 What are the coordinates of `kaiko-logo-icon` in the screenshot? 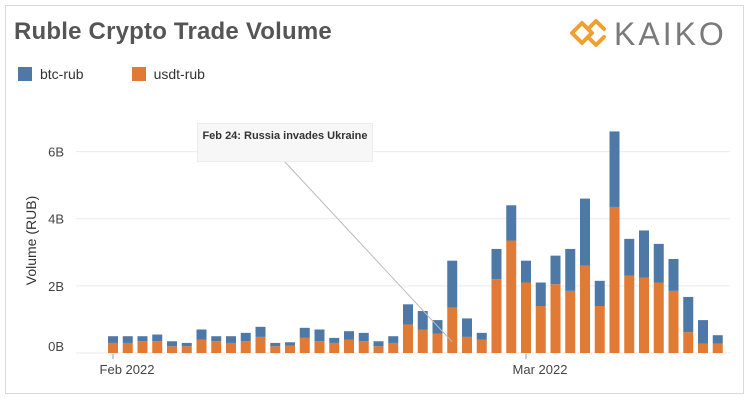 It's located at (588, 33).